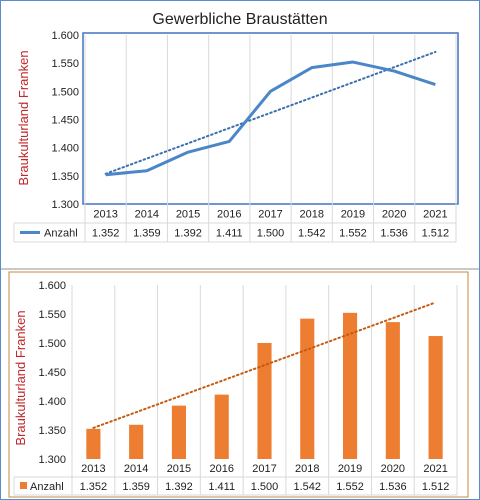 The width and height of the screenshot is (480, 500). I want to click on chart-title: Gewerbliche Braustätten, so click(239, 19).